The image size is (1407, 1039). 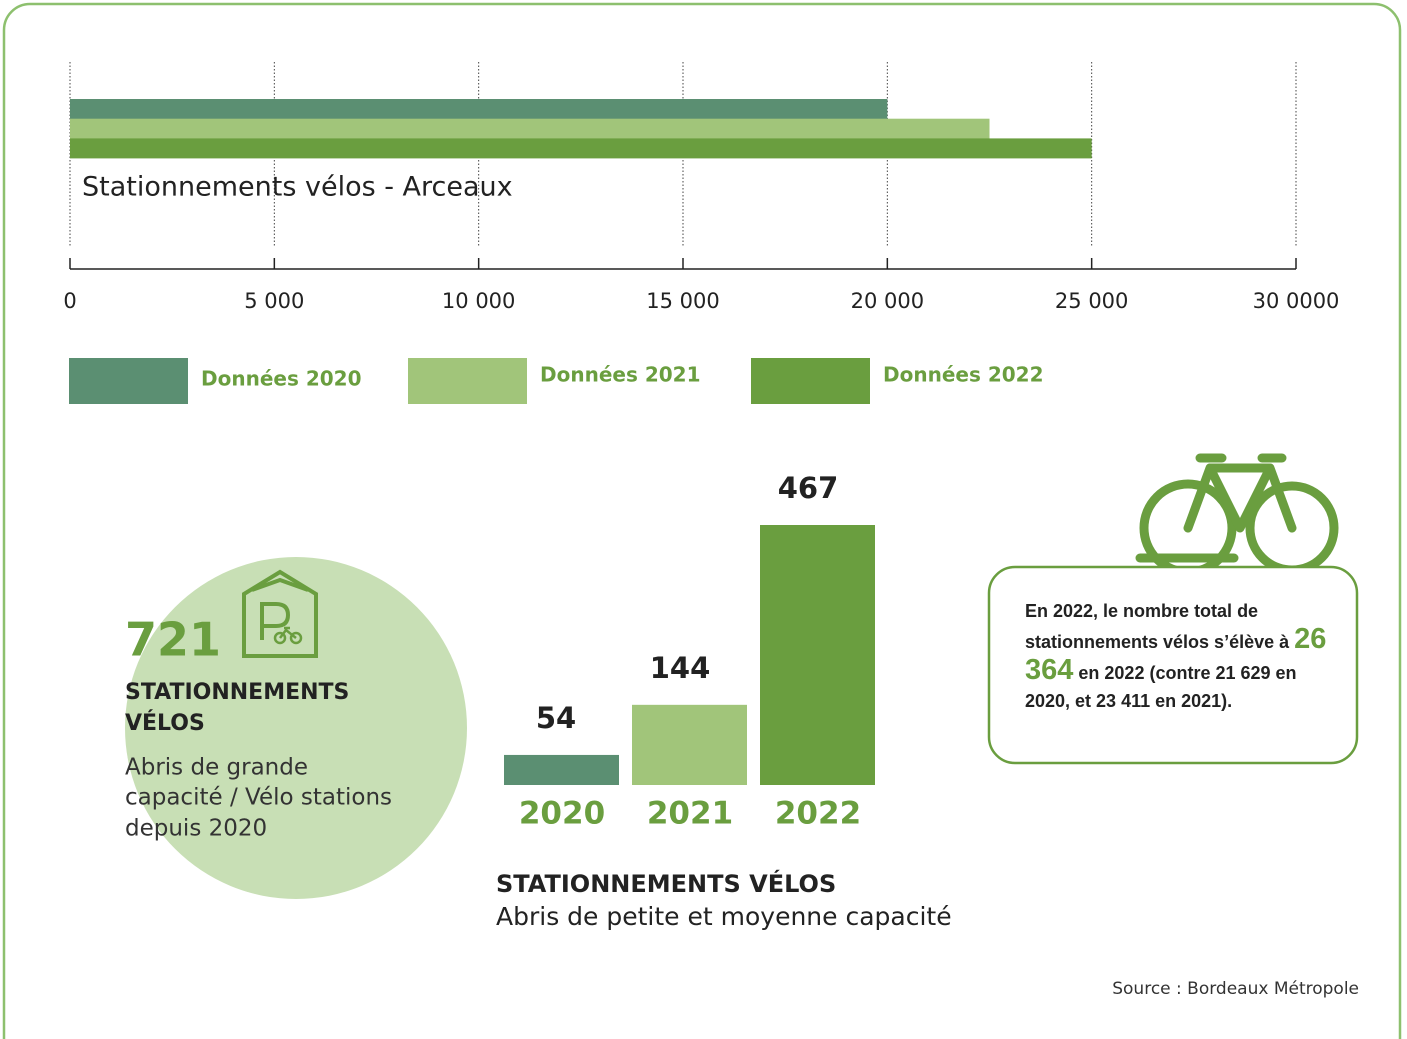 What do you see at coordinates (562, 814) in the screenshot?
I see `x-tick-label: 2020` at bounding box center [562, 814].